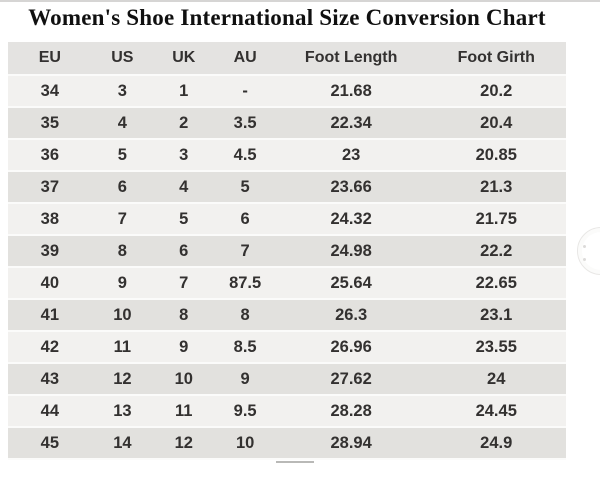  Describe the element at coordinates (50, 155) in the screenshot. I see `table-cell: 36` at that location.